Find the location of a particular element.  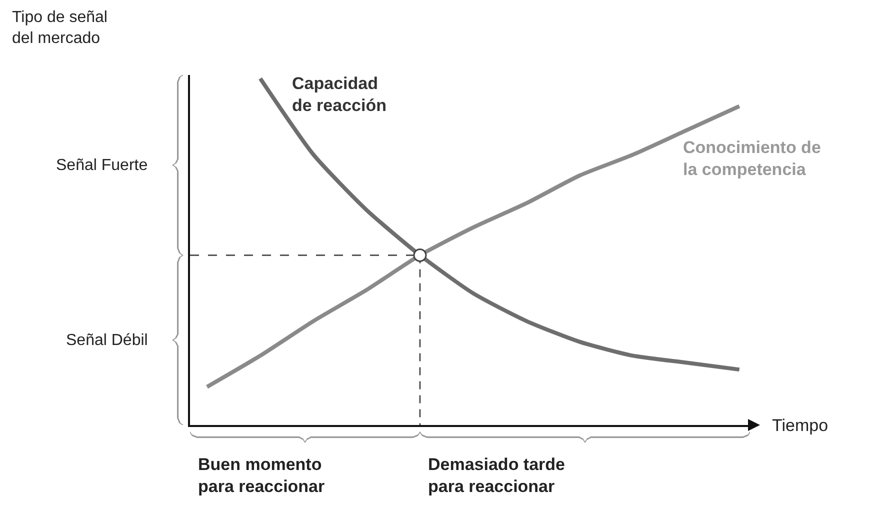

text: Demasiado tarde para reaccionar is located at coordinates (496, 475).